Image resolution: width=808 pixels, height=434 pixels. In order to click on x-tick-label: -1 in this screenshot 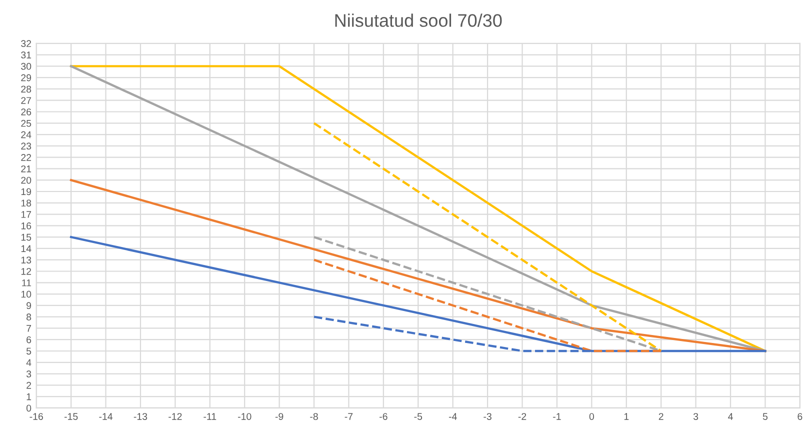, I will do `click(557, 416)`.